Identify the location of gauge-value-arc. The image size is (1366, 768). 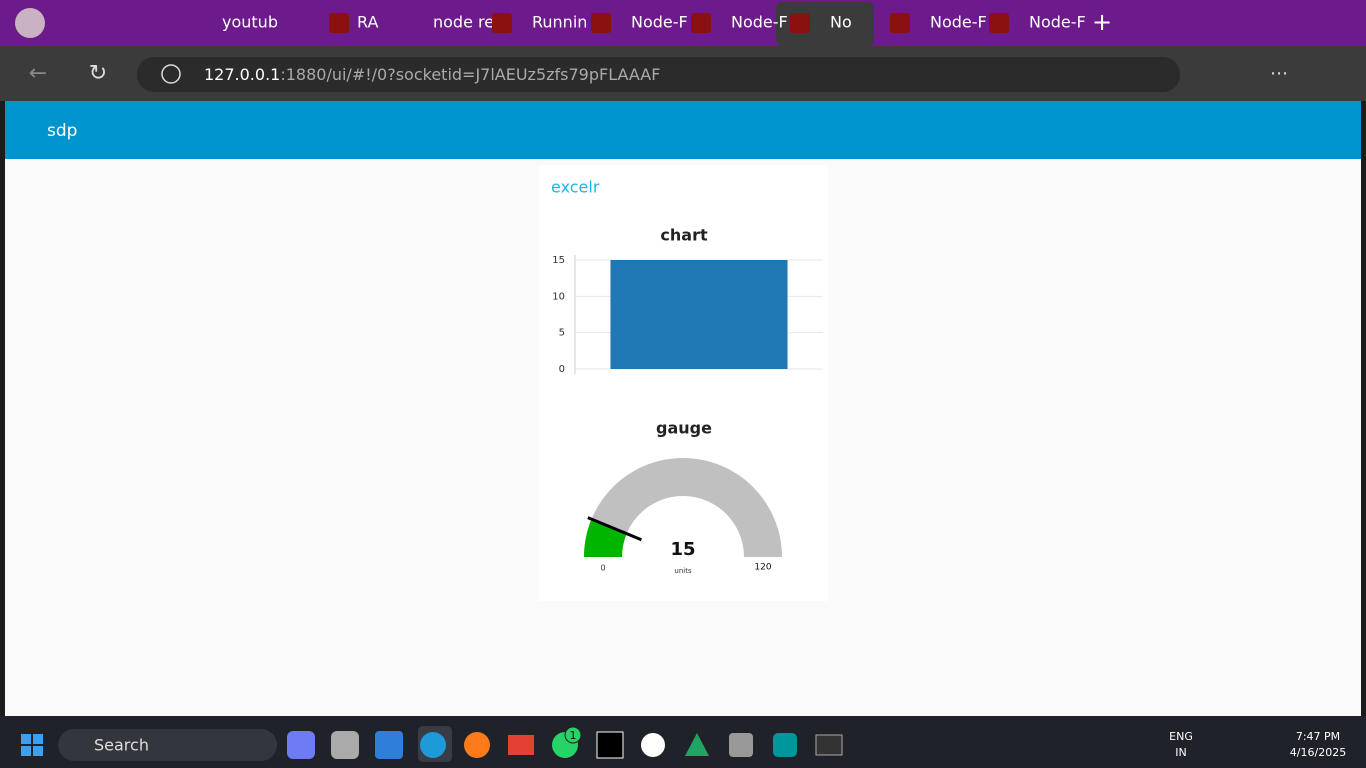
(605, 538).